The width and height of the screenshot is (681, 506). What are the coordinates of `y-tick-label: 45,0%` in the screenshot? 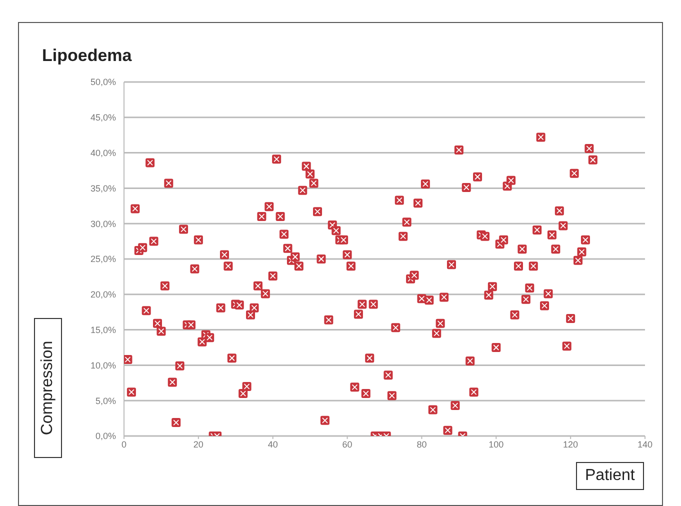 It's located at (103, 117).